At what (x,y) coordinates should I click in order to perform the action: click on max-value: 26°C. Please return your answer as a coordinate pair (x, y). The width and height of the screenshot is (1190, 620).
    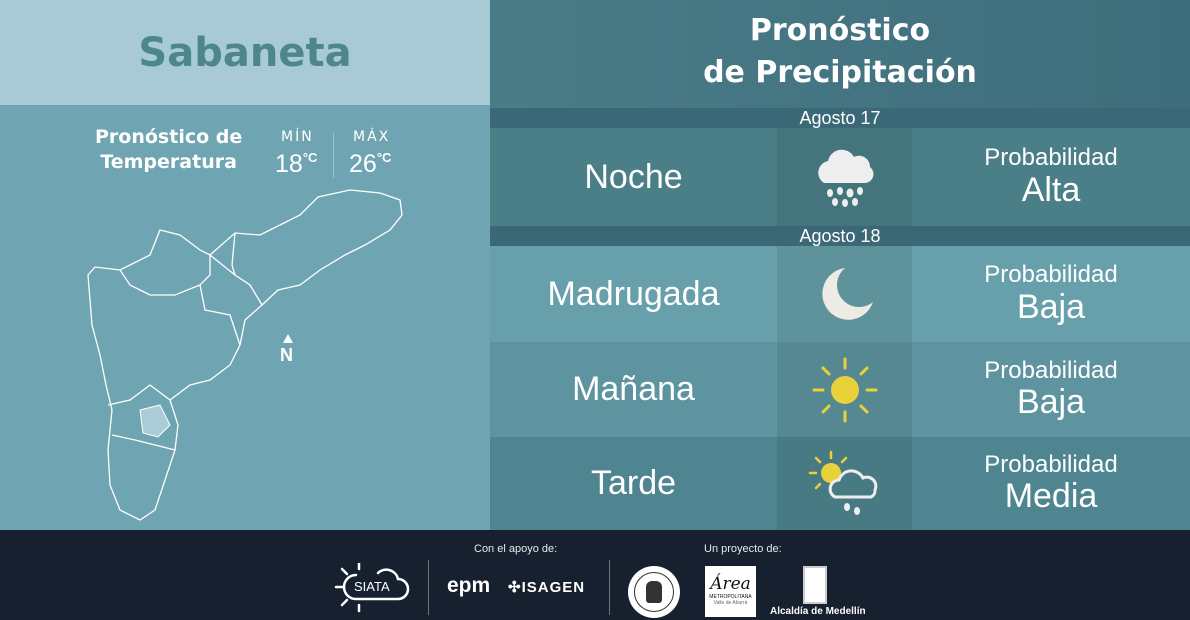
    Looking at the image, I should click on (370, 164).